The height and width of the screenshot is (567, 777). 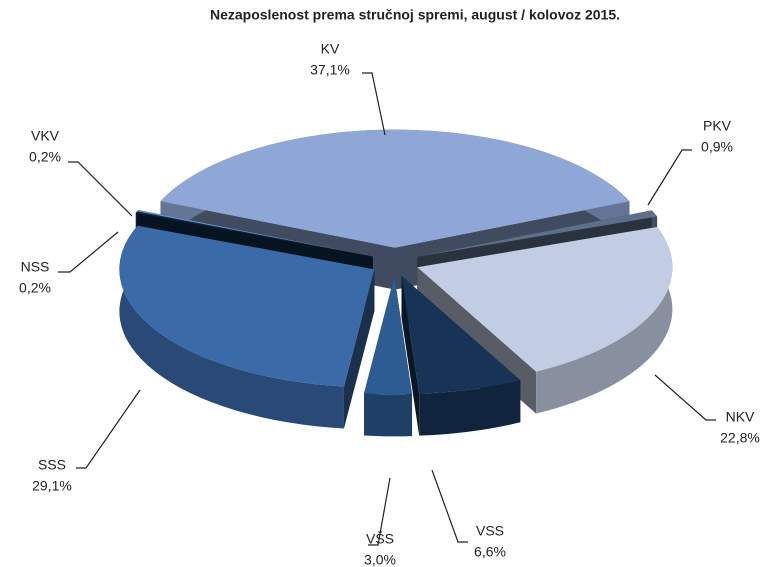 What do you see at coordinates (490, 531) in the screenshot?
I see `slice-label: VSS` at bounding box center [490, 531].